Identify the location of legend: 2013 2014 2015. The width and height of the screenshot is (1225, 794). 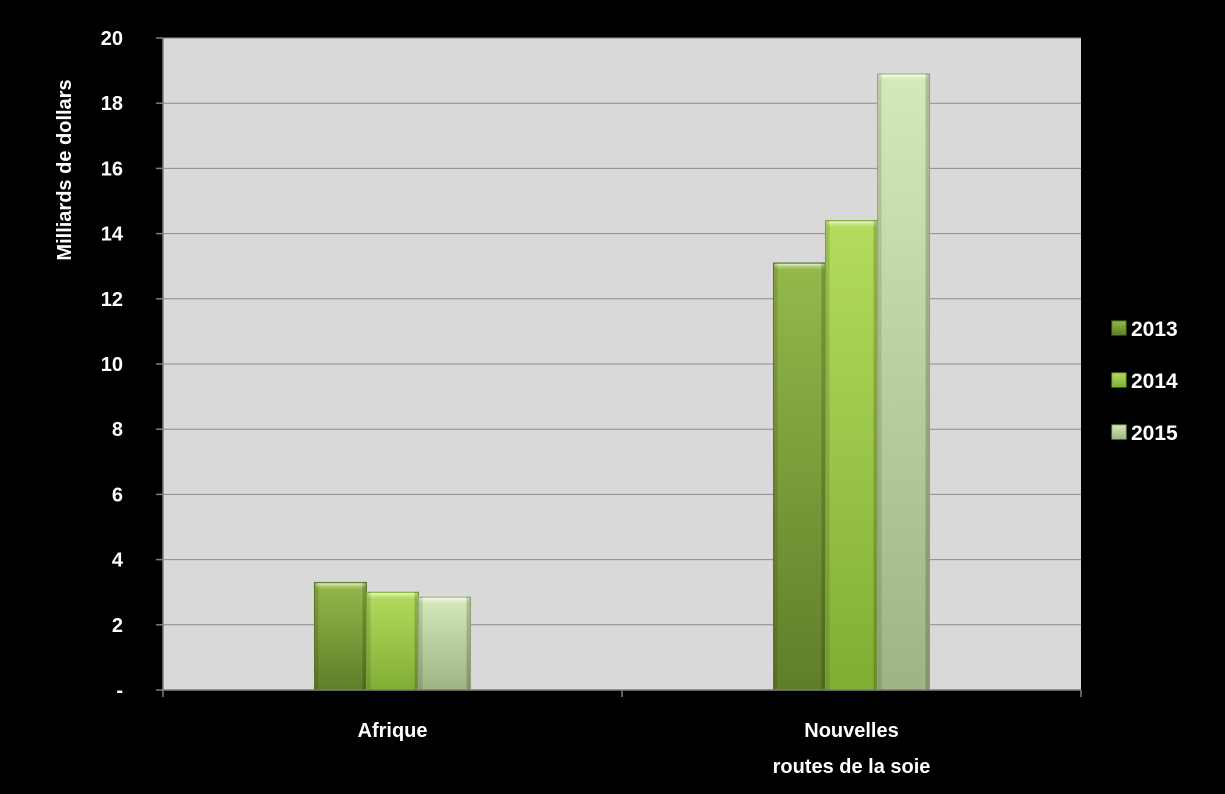
(1144, 381).